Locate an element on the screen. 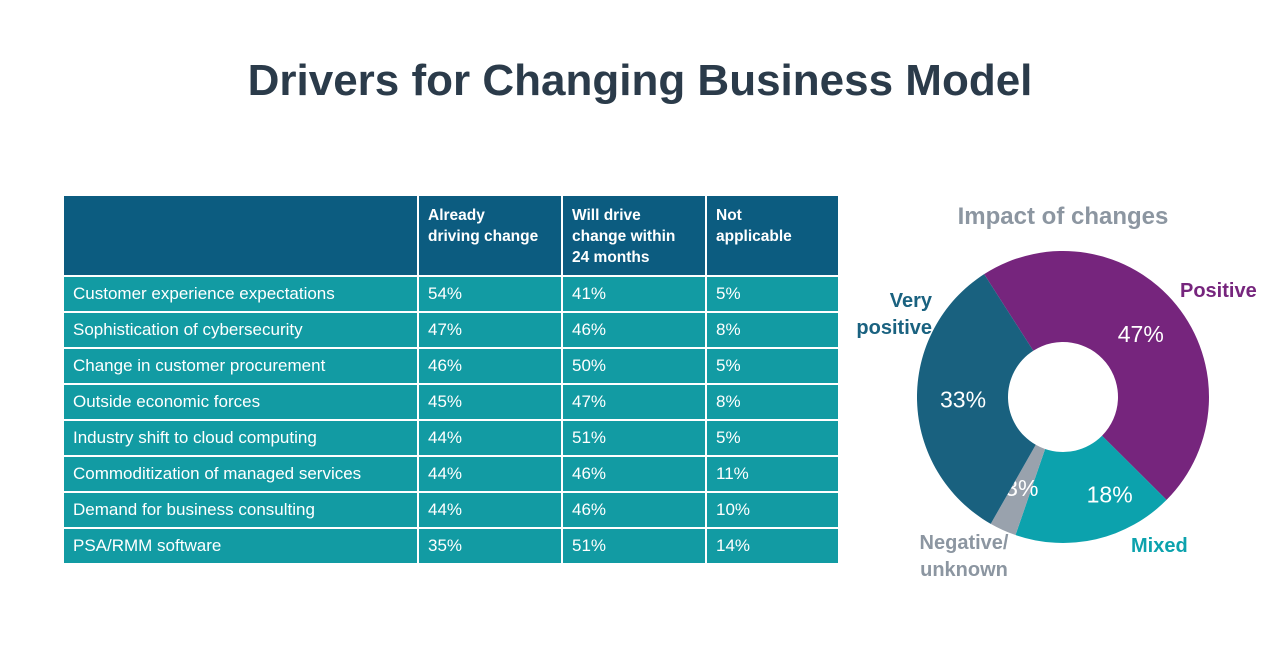 This screenshot has height=660, width=1280. table-row: Sophistication of cybersecurity 47% 46% 8% is located at coordinates (451, 331).